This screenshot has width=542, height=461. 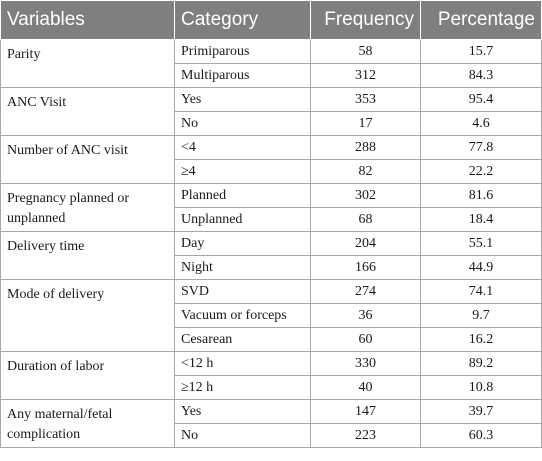 I want to click on category-cell: Cesarean, so click(x=242, y=339).